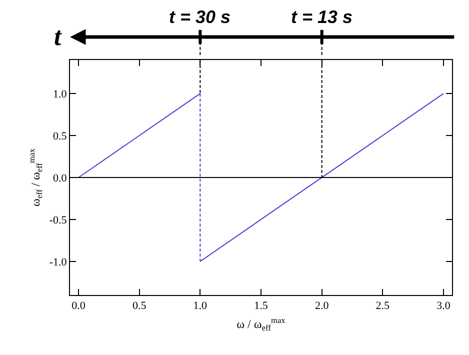 This screenshot has width=469, height=355. I want to click on x-tick-label: 0.0, so click(79, 306).